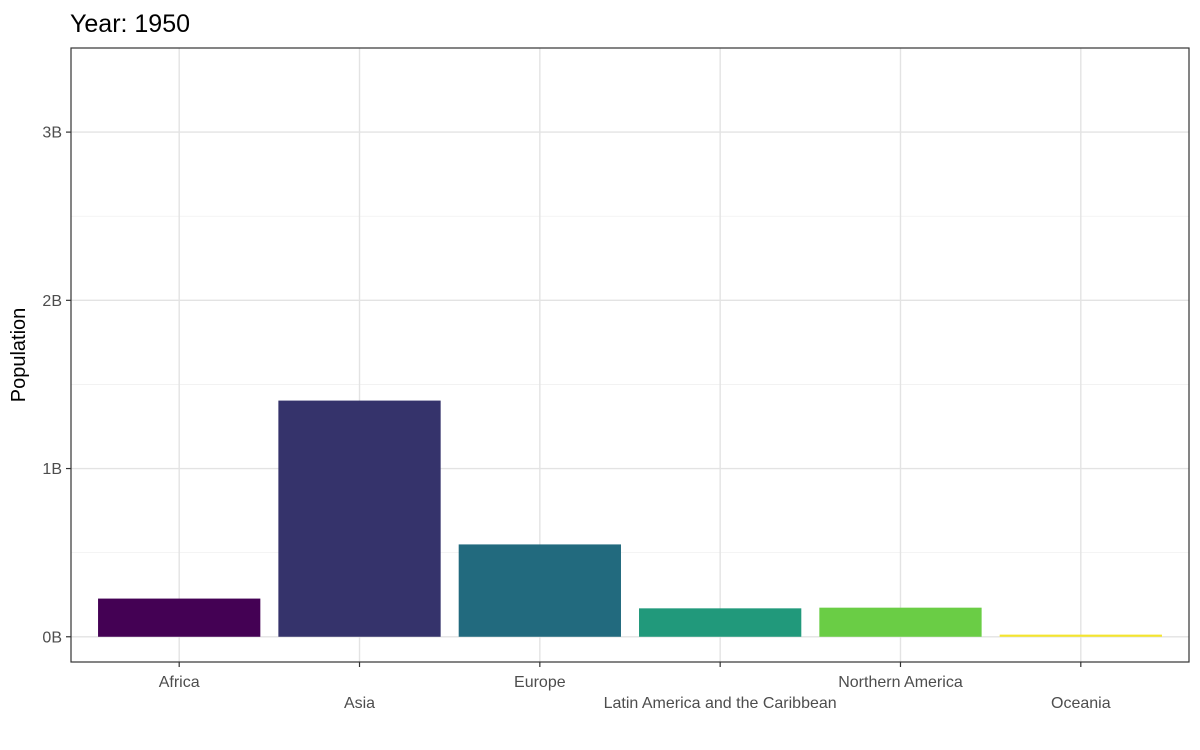 This screenshot has width=1200, height=750. Describe the element at coordinates (52, 133) in the screenshot. I see `y-tick-label: 3B` at that location.